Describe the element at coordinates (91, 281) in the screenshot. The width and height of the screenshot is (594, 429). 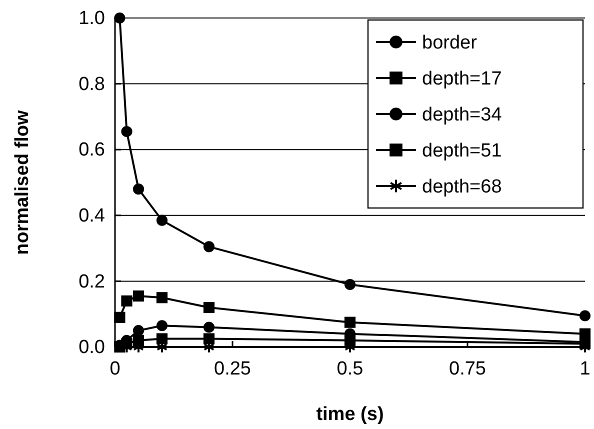
I see `y-tick-label: 0.2` at that location.